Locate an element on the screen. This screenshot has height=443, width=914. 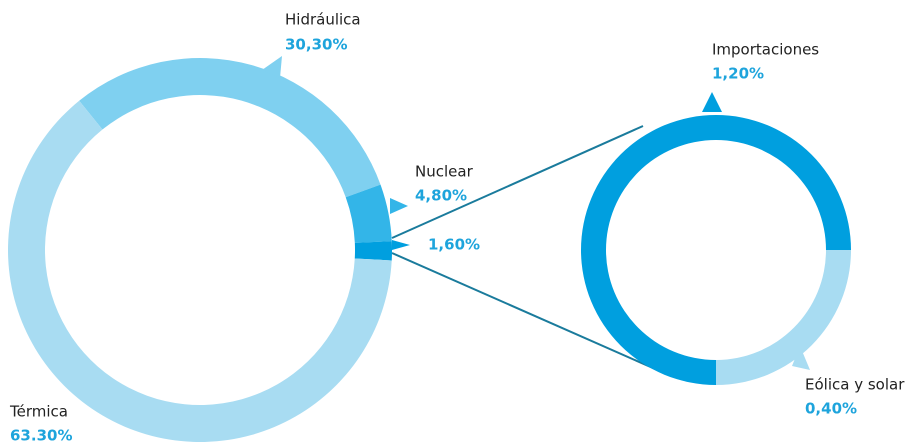
value-label: 63.30% is located at coordinates (41, 435).